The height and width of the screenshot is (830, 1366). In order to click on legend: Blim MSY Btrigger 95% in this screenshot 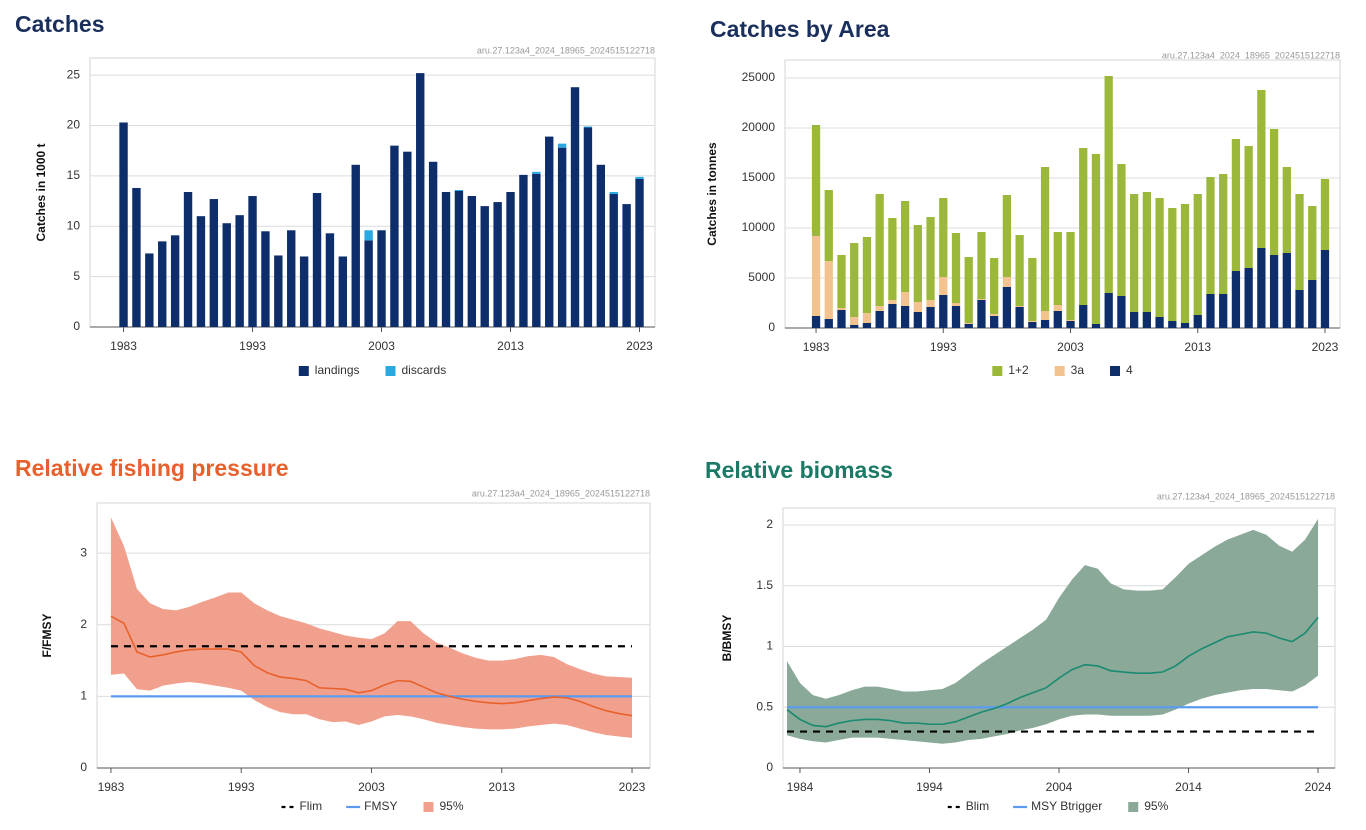, I will do `click(1058, 806)`.